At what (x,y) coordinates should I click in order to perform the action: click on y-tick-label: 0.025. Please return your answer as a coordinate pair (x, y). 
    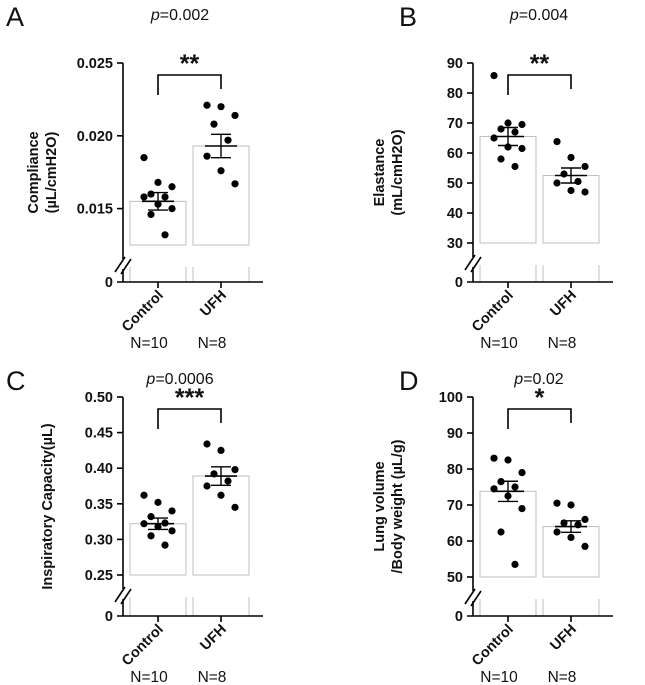
    Looking at the image, I should click on (95, 64).